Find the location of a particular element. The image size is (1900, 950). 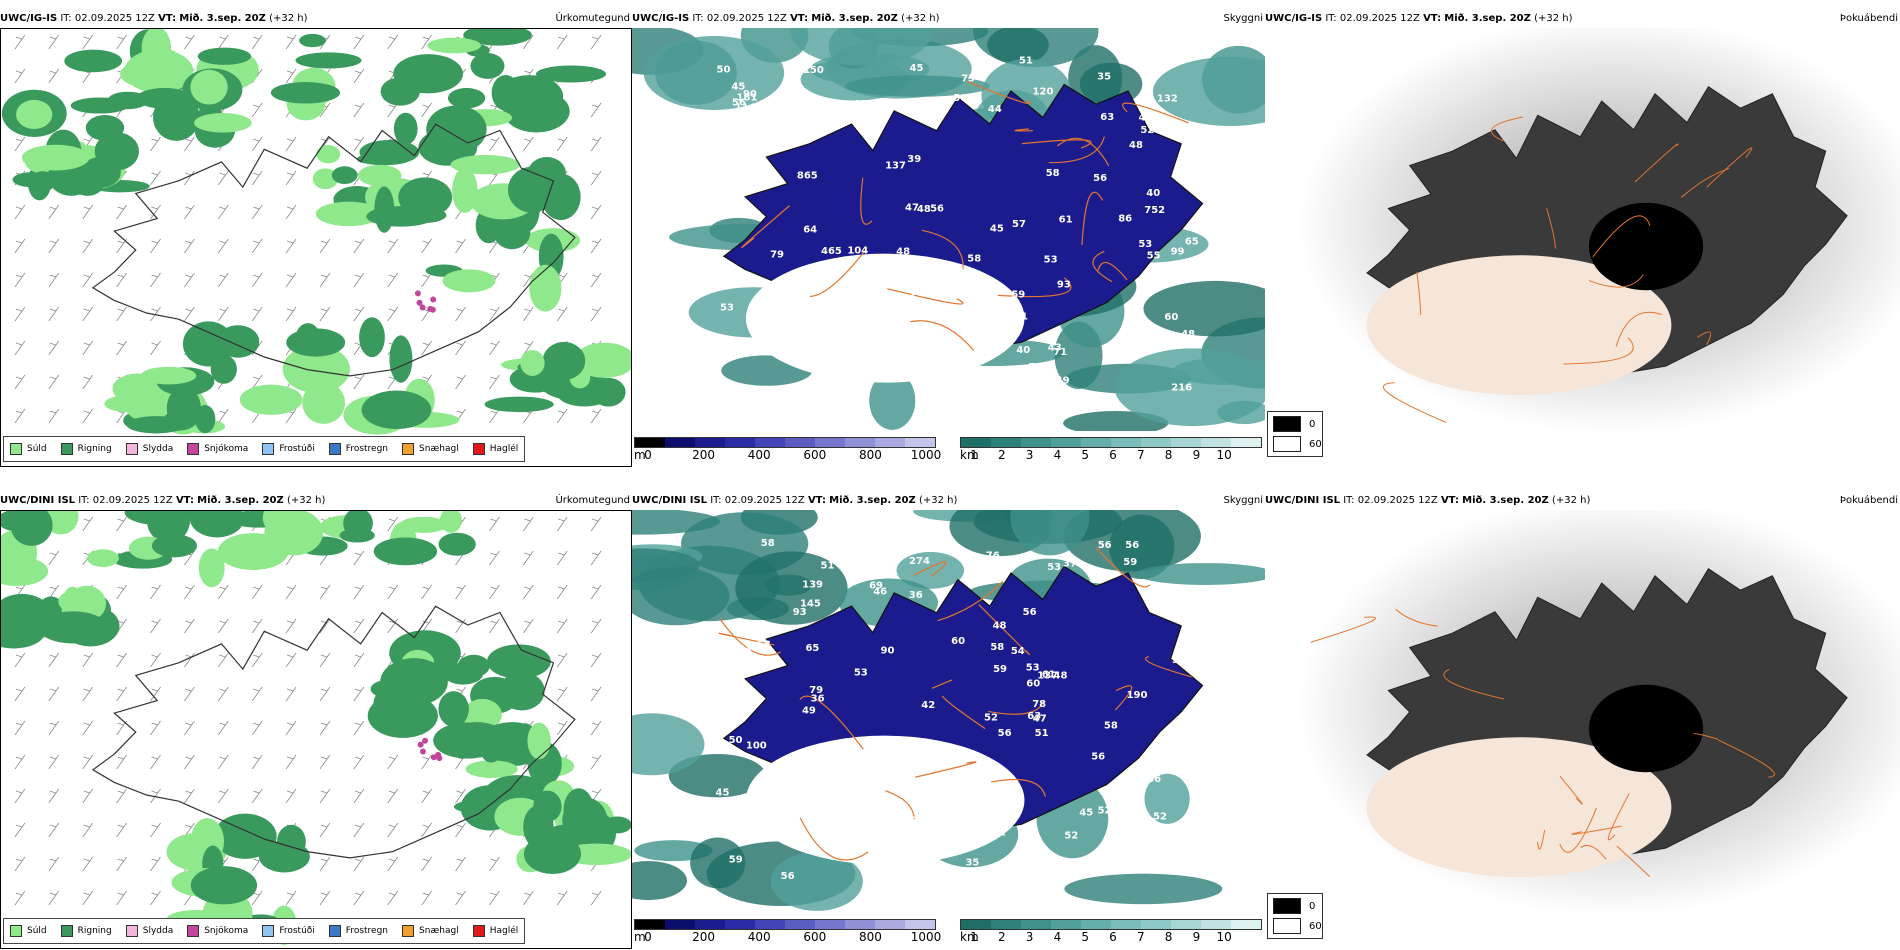

fog-legend: 0 60 is located at coordinates (1295, 916).